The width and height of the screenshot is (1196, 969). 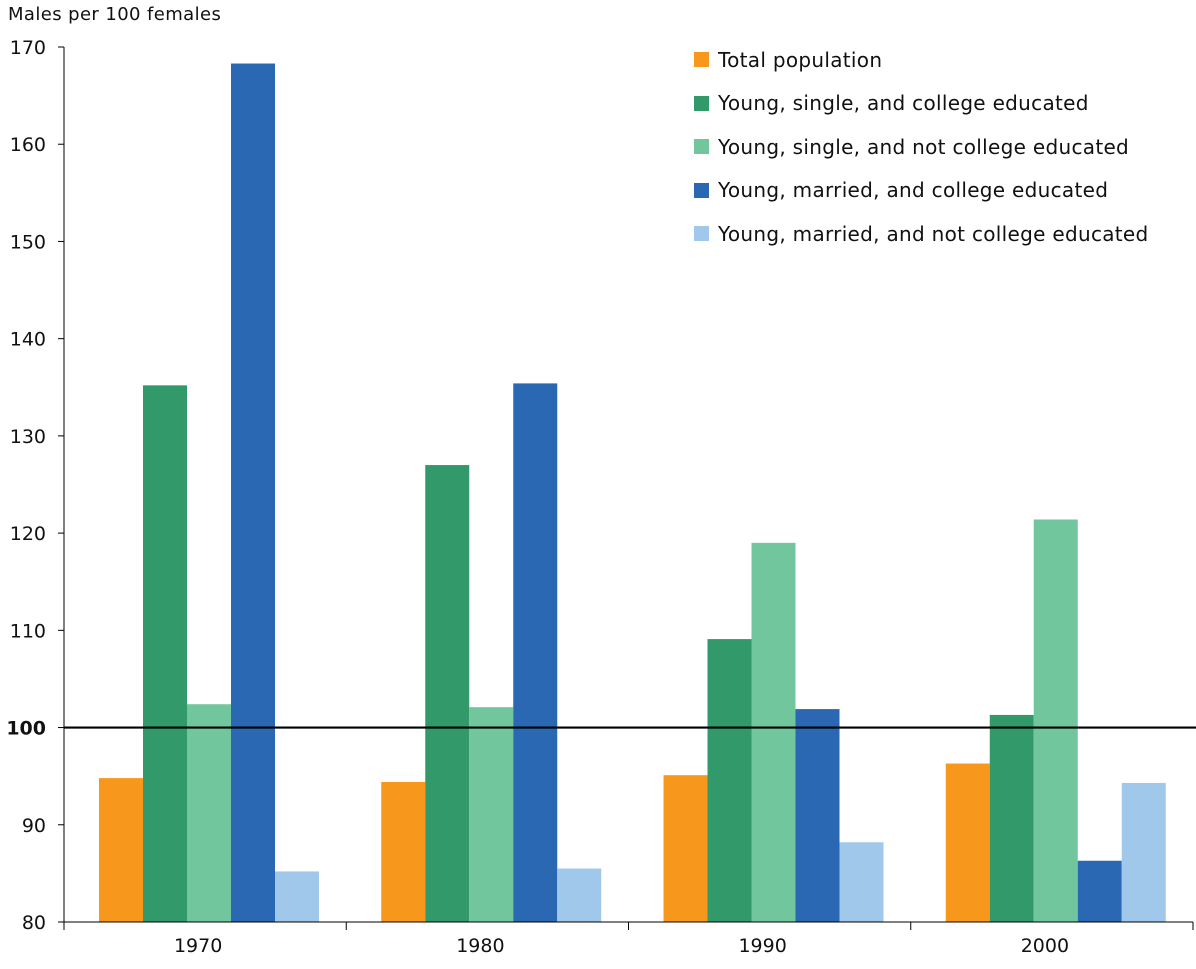 What do you see at coordinates (28, 340) in the screenshot?
I see `y-tick-label: 140` at bounding box center [28, 340].